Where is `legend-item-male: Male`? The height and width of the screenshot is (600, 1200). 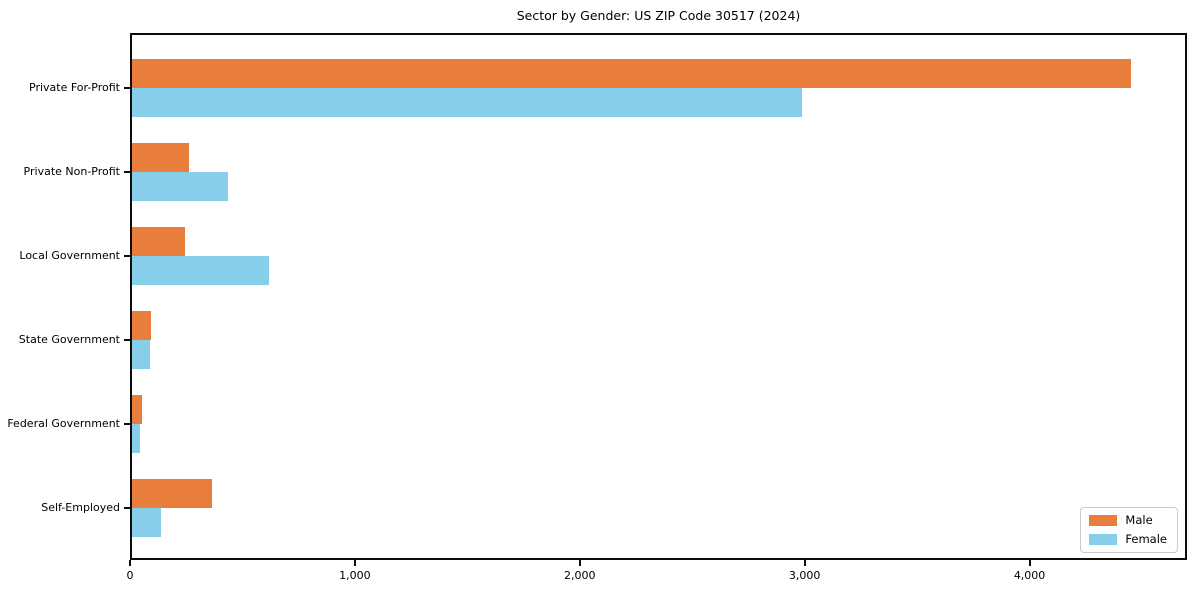 legend-item-male: Male is located at coordinates (1128, 520).